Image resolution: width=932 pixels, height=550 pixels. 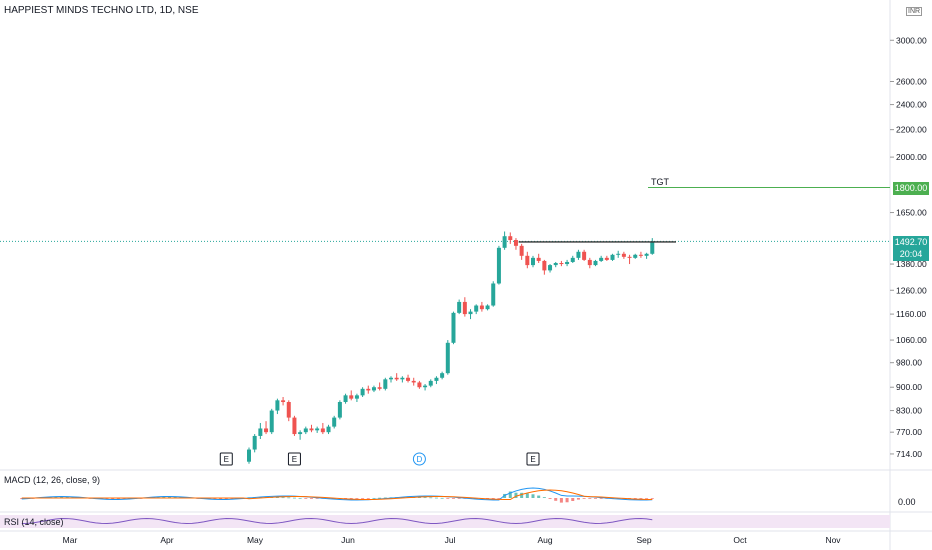 What do you see at coordinates (911, 82) in the screenshot?
I see `y-tick-label: 2600.00` at bounding box center [911, 82].